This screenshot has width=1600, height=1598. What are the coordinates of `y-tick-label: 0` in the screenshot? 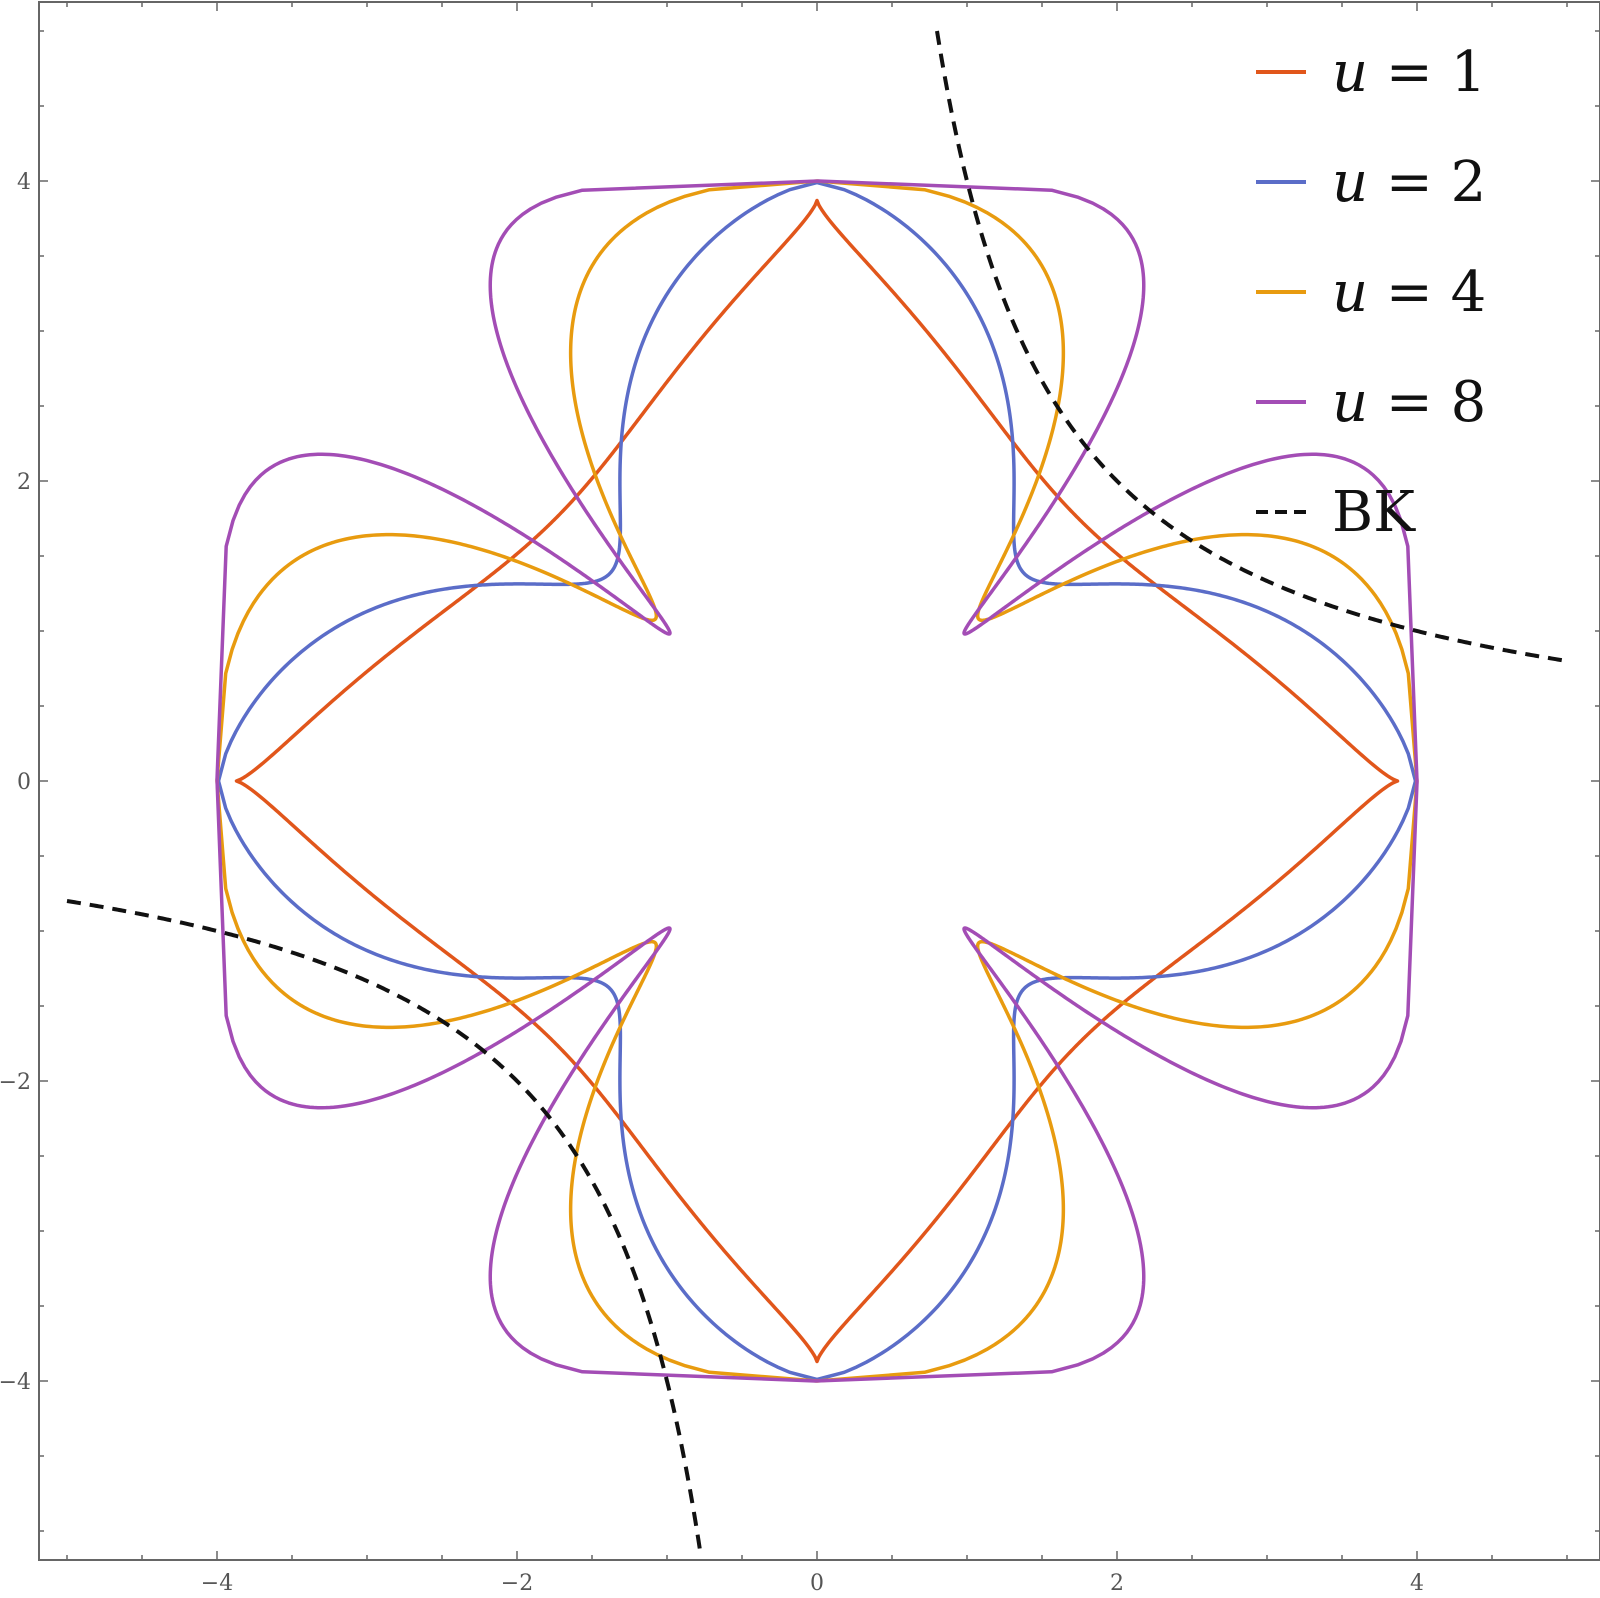 It's located at (24, 782).